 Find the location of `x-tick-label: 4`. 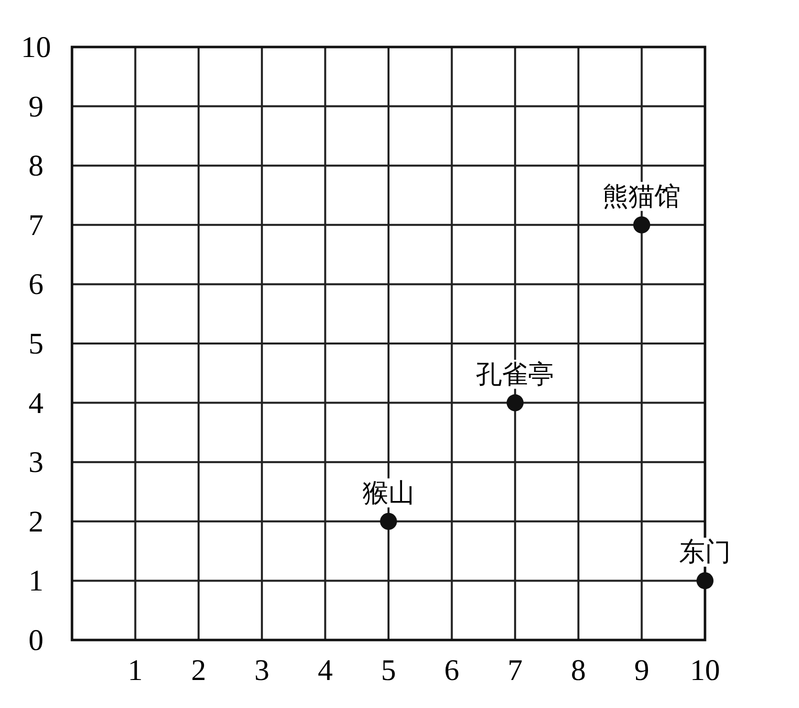

x-tick-label: 4 is located at coordinates (325, 670).